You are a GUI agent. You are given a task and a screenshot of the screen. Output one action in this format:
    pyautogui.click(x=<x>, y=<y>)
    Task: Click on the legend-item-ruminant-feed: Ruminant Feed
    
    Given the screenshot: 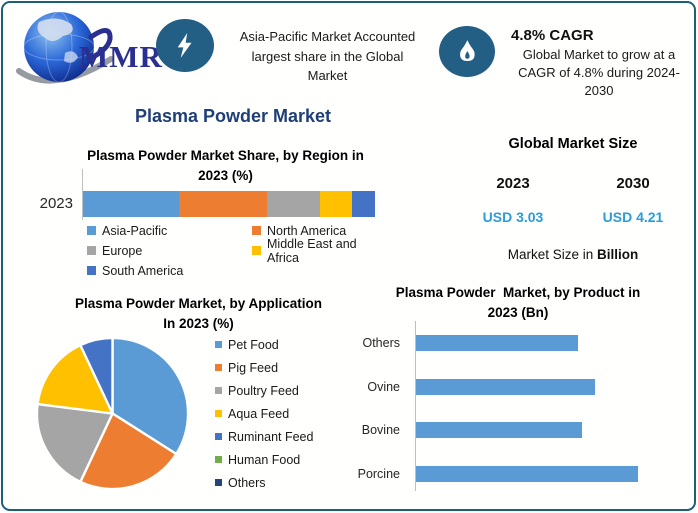 What is the action you would take?
    pyautogui.click(x=264, y=436)
    